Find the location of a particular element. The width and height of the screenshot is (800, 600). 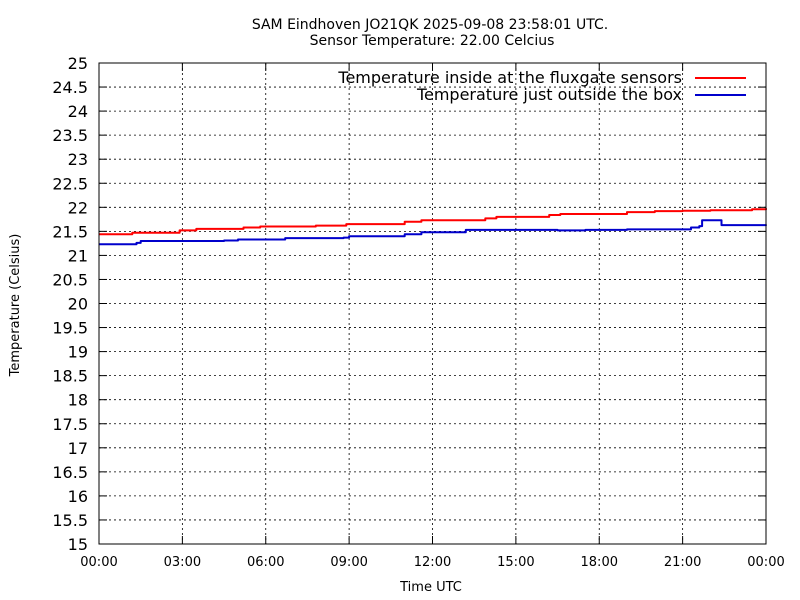

chart-subtitle: Sensor Temperature: 22.00 Celcius is located at coordinates (432, 41).